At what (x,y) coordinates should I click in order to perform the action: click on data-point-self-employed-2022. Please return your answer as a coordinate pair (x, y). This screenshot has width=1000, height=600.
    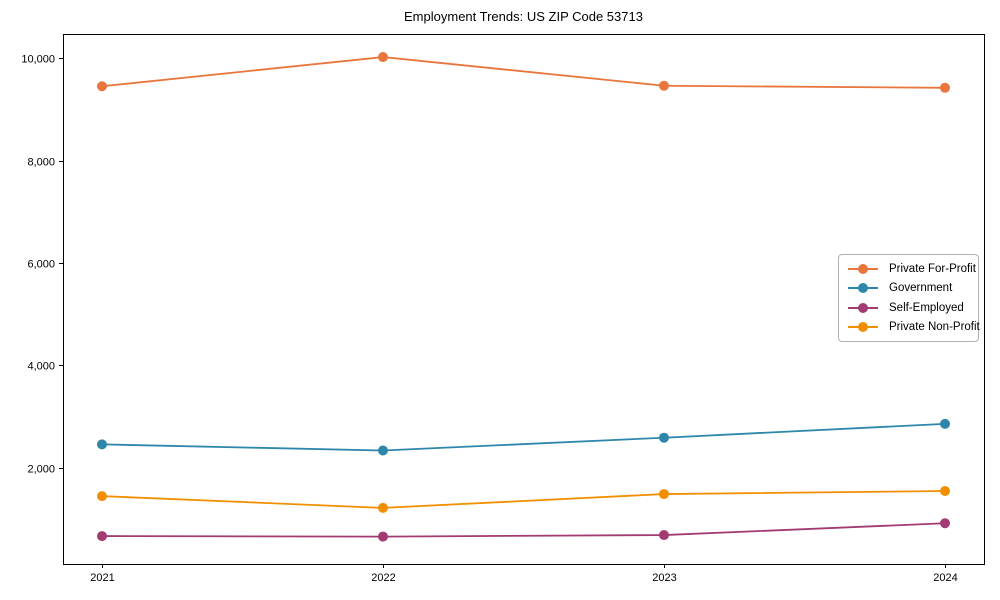
    Looking at the image, I should click on (383, 536).